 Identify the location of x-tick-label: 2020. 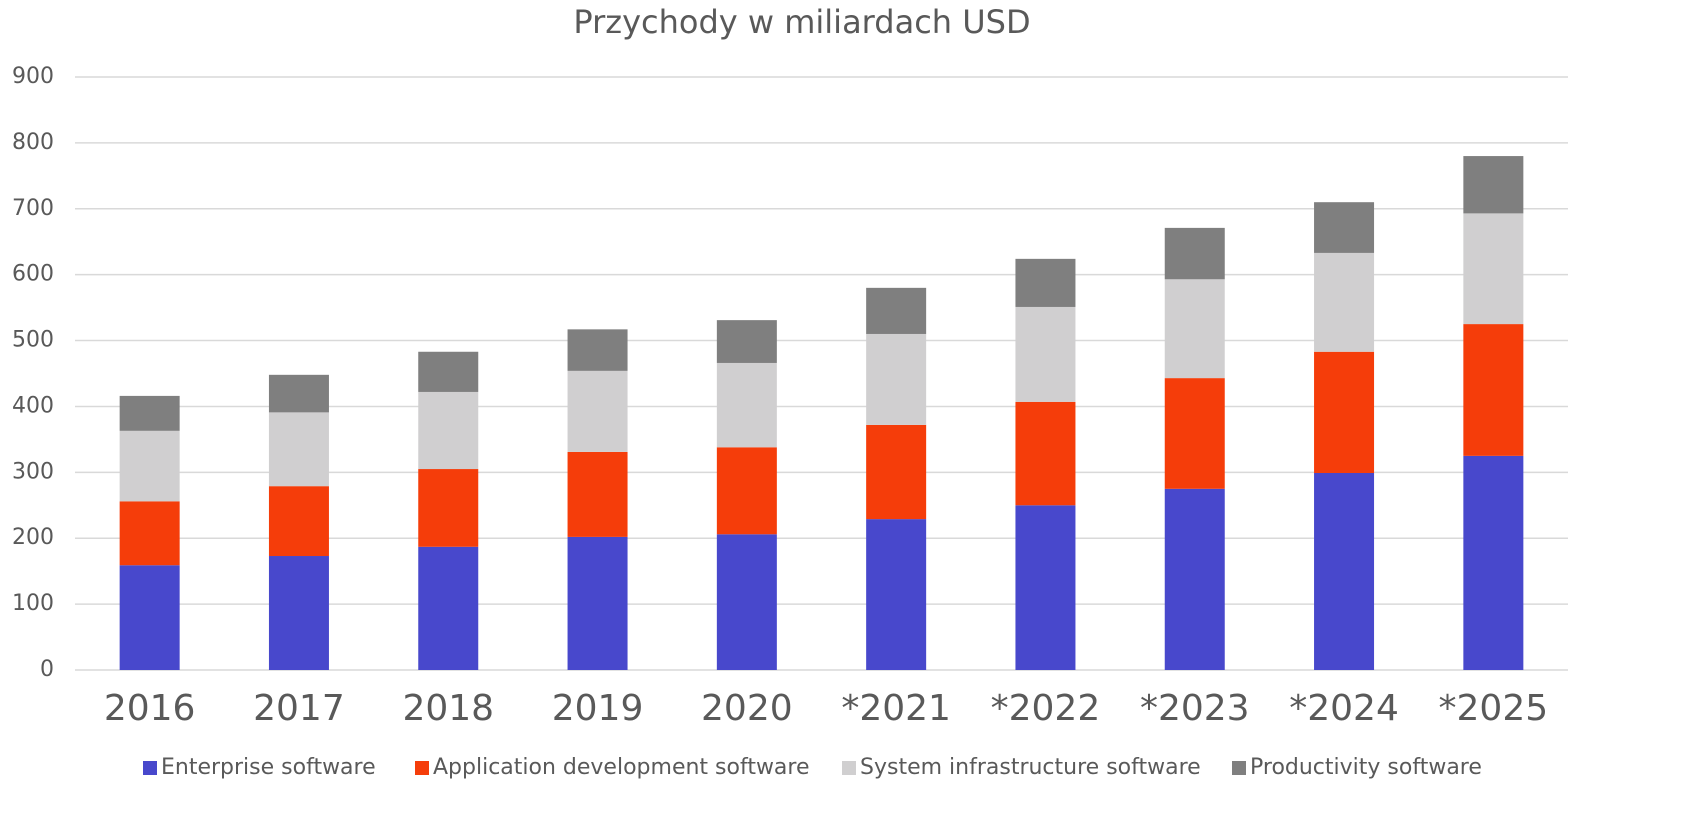
(747, 708).